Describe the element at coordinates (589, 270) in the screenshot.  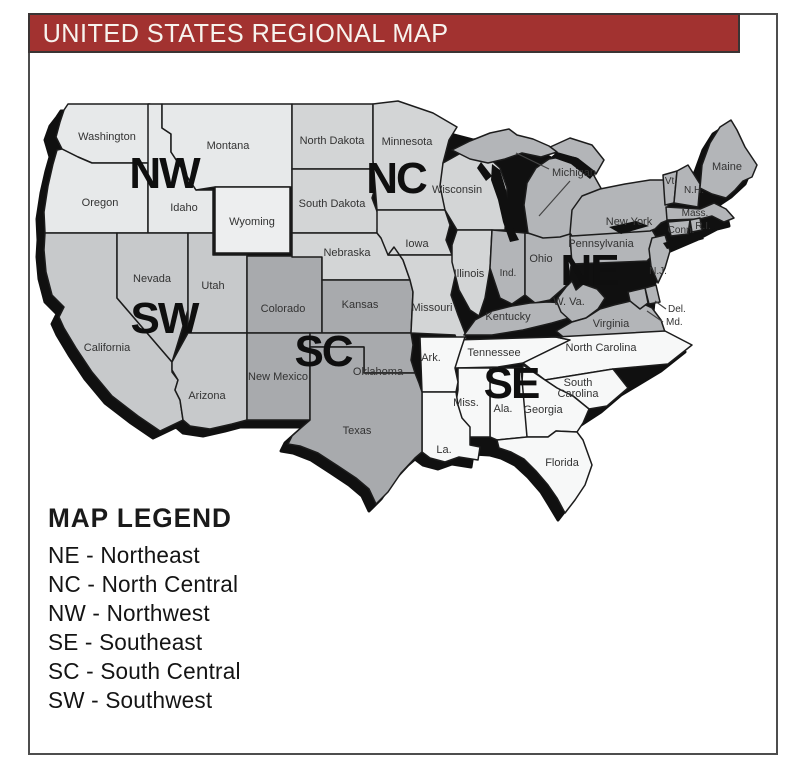
I see `region-label-ne: NE` at that location.